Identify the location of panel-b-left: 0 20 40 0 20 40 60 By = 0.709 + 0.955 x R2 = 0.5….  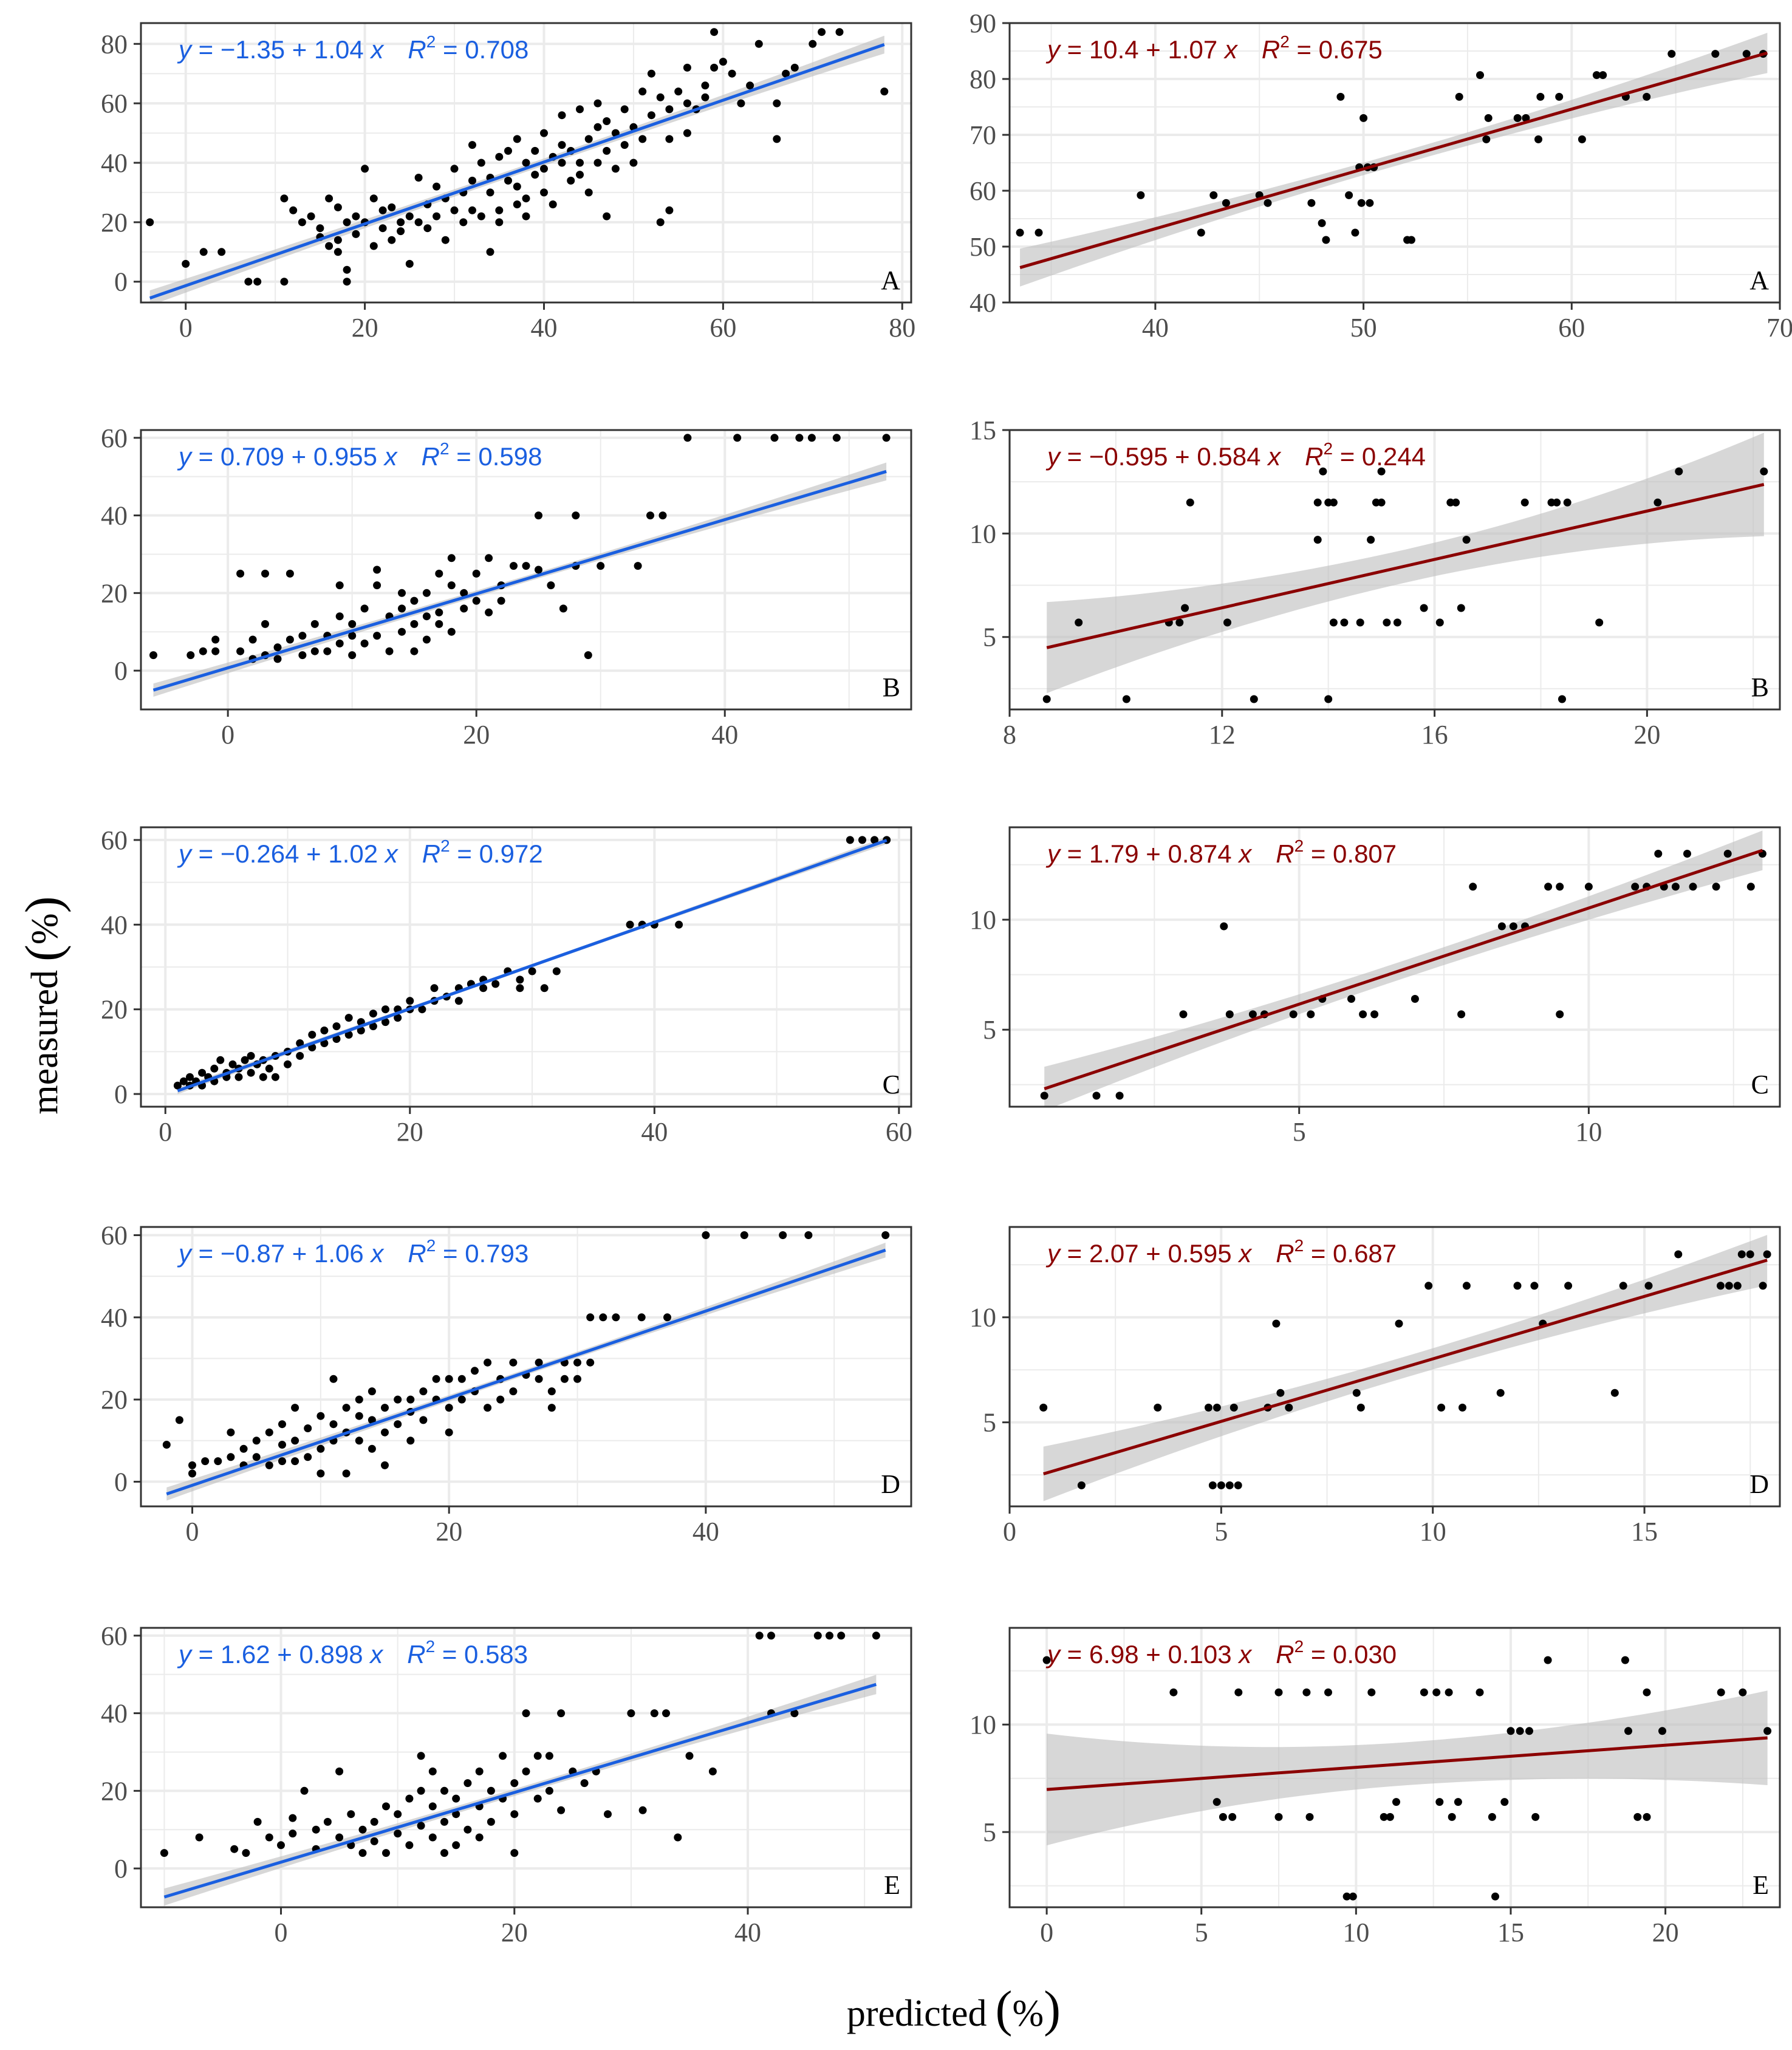
(506, 586).